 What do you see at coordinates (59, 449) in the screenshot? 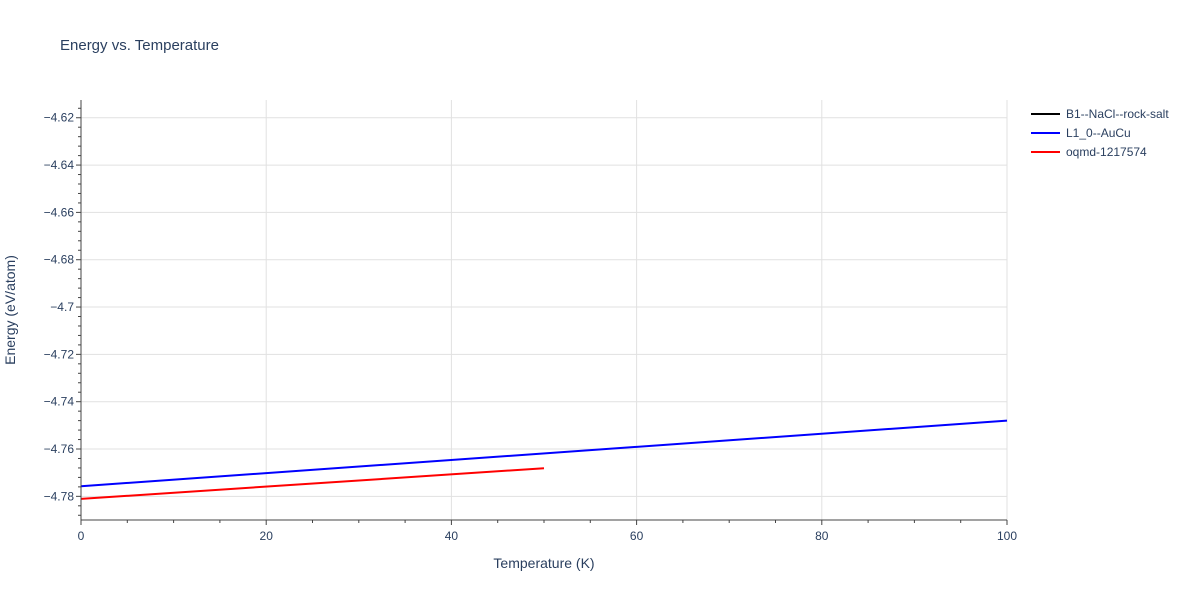
I see `y-tick-label: −4.76` at bounding box center [59, 449].